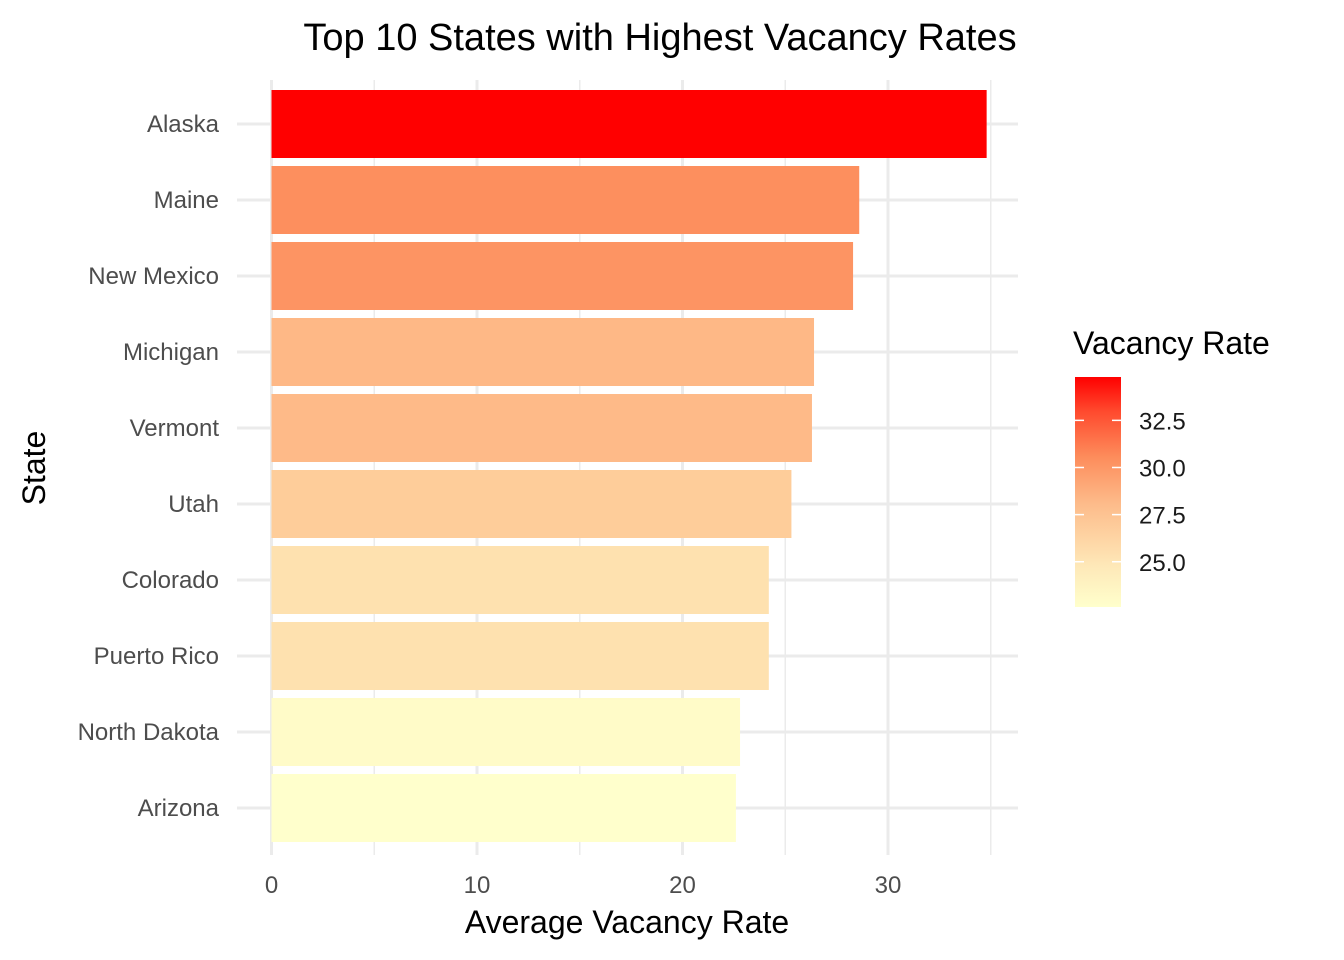  Describe the element at coordinates (565, 200) in the screenshot. I see `bar-maine` at that location.